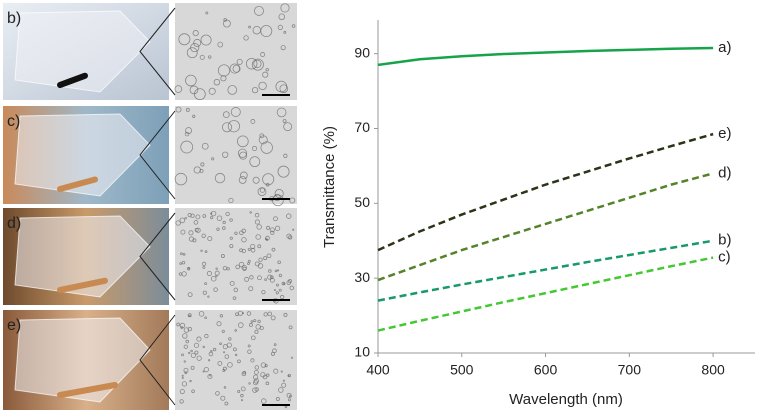 The height and width of the screenshot is (415, 758). Describe the element at coordinates (362, 277) in the screenshot. I see `y-tick-label: 30` at that location.